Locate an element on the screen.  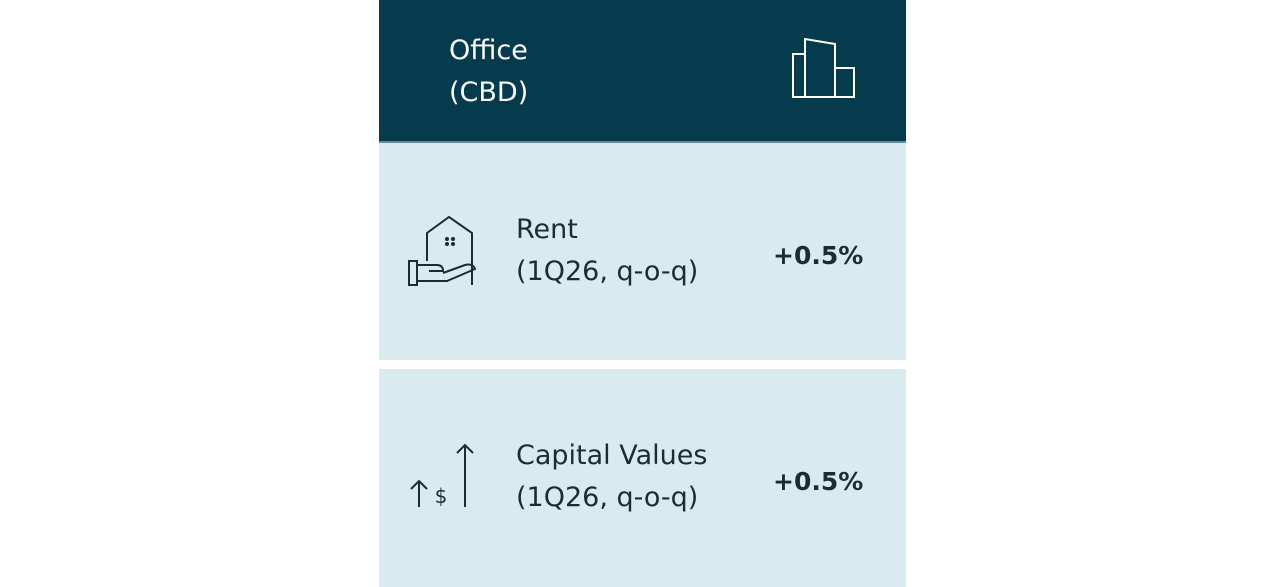
arrows-dollar-icon: $ is located at coordinates (442, 475).